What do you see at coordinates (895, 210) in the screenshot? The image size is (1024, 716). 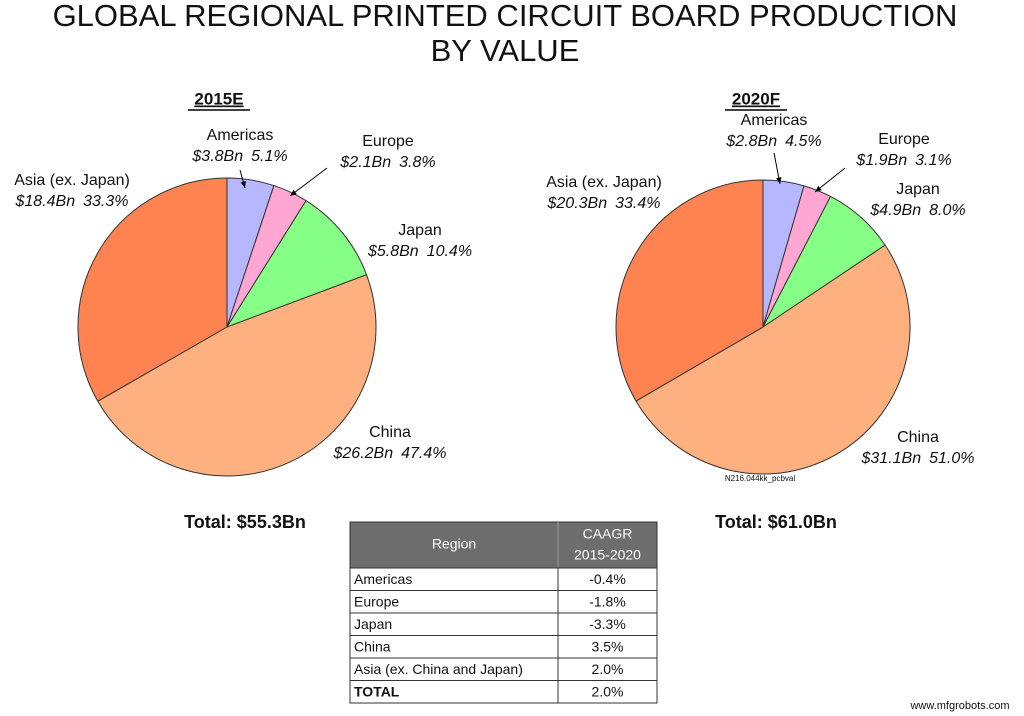 I see `slice-amount: $4.9Bn` at bounding box center [895, 210].